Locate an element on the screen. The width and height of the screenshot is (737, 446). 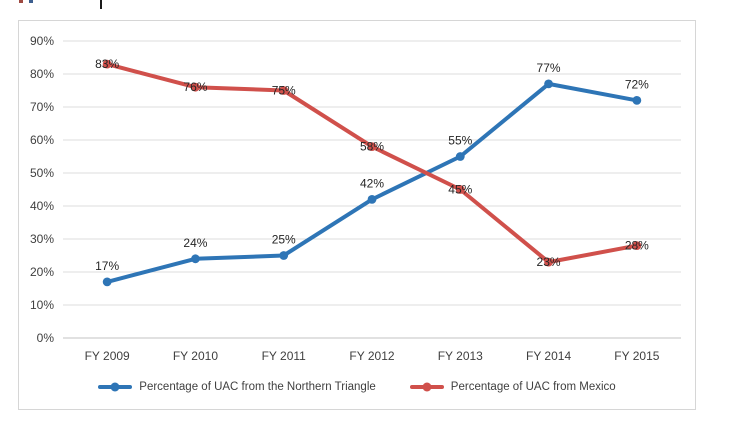
y-tick-label: 70% is located at coordinates (42, 107).